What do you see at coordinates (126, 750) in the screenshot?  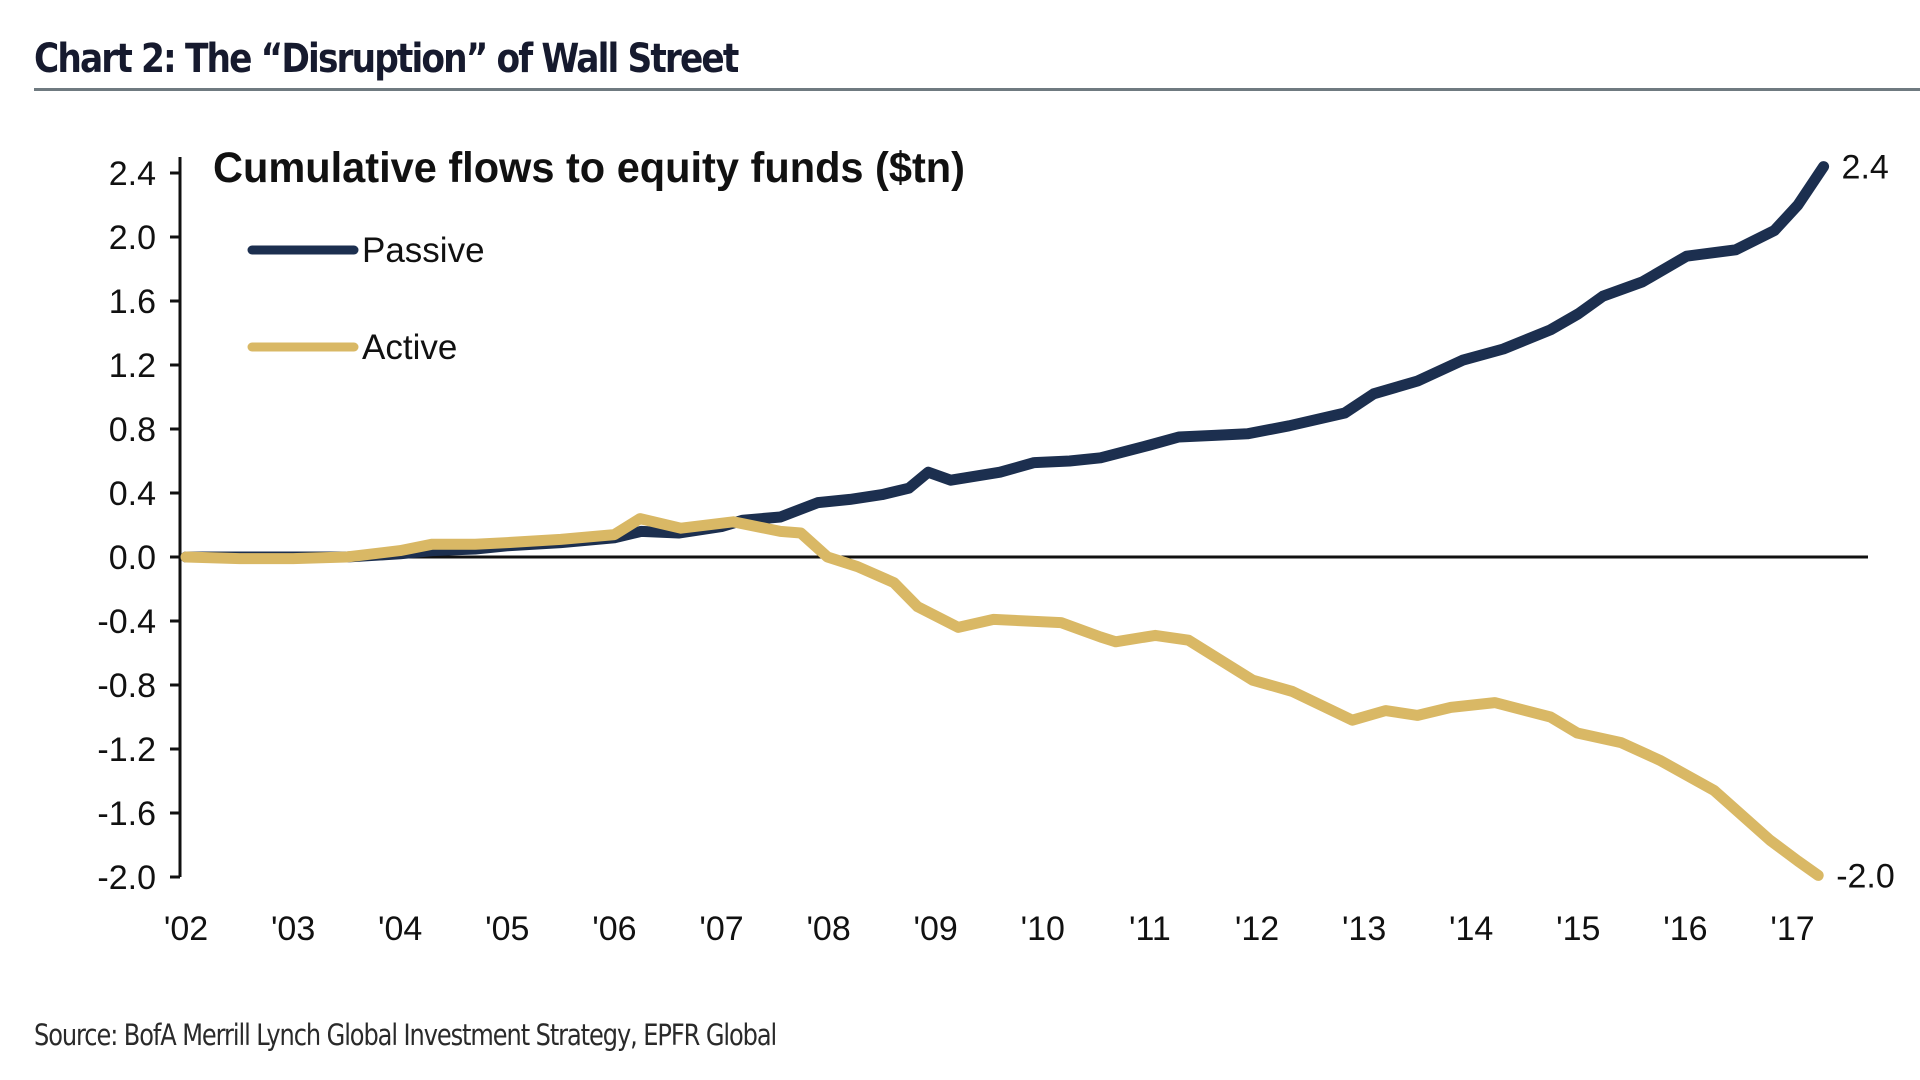 I see `y-tick-label: -1.2` at bounding box center [126, 750].